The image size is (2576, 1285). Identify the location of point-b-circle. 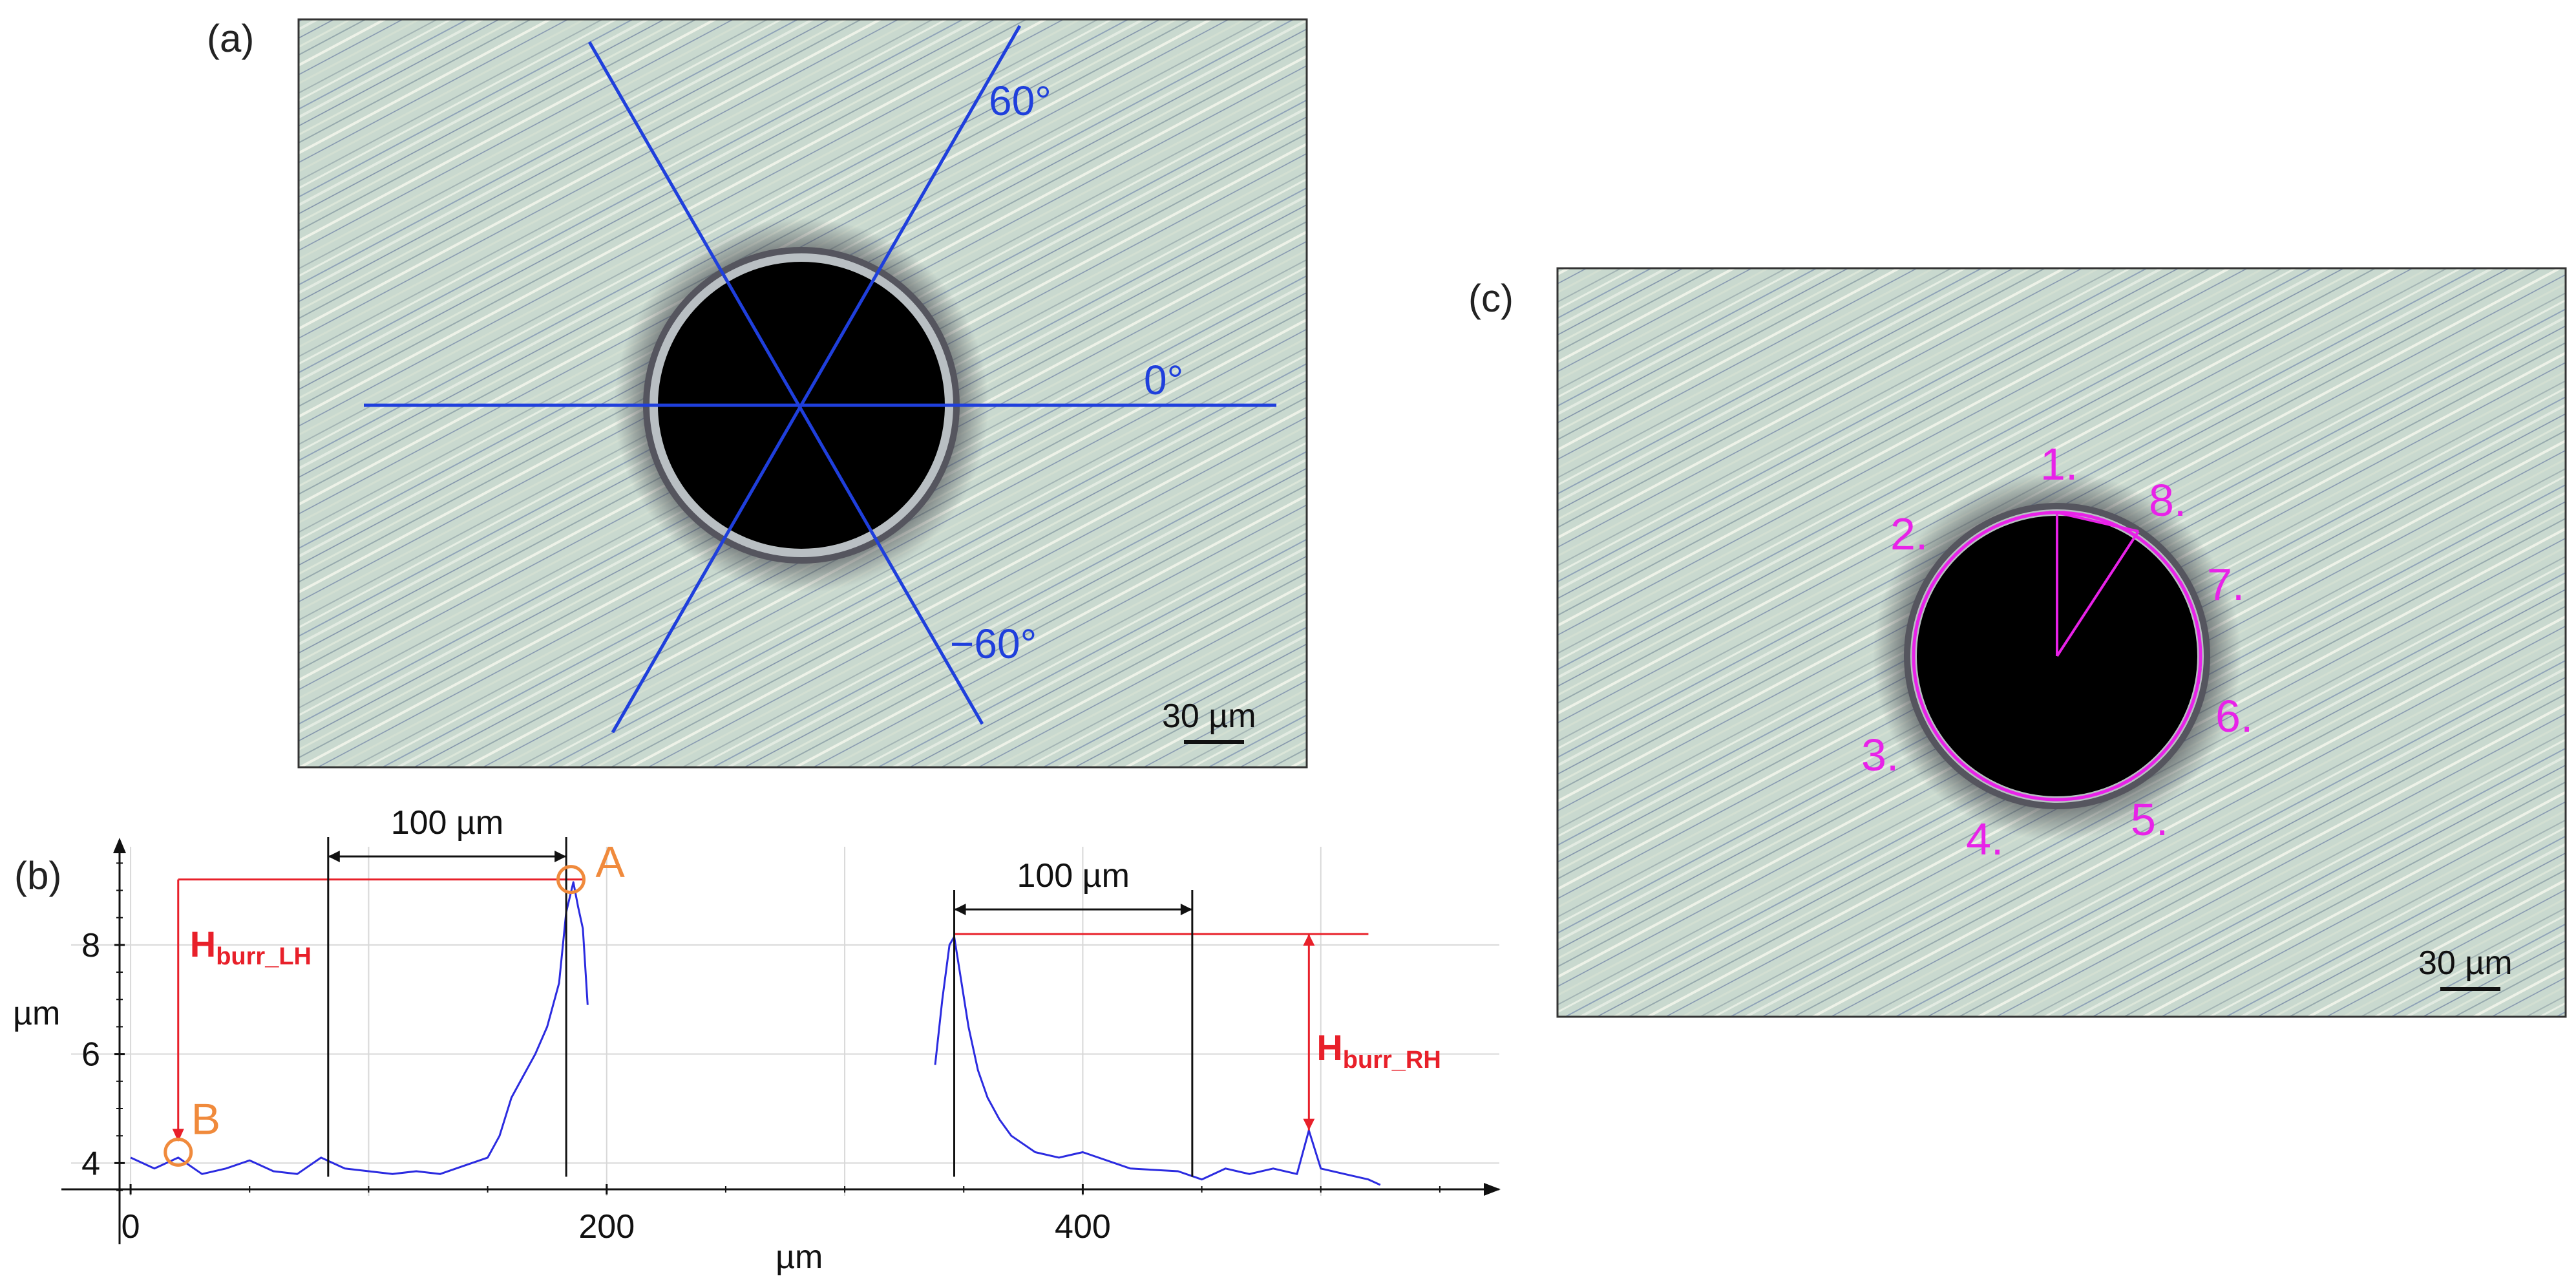
(178, 1152).